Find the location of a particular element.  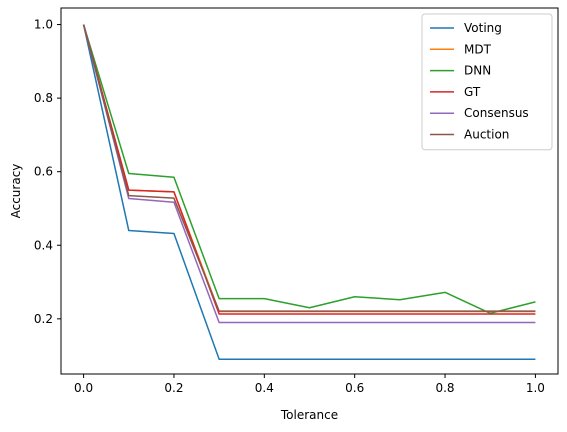

legend-label-auction: Auction is located at coordinates (486, 135).